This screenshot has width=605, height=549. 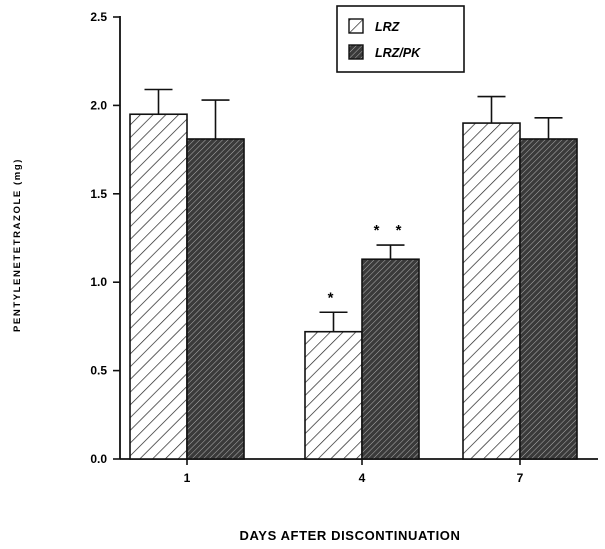 I want to click on legend-label: LRZ/PK, so click(x=398, y=53).